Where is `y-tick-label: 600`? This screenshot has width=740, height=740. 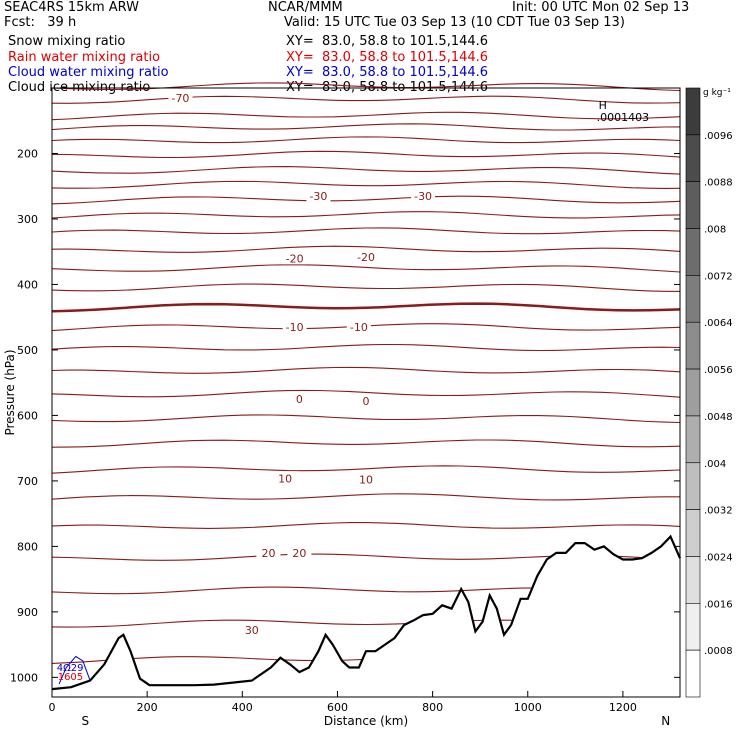 y-tick-label: 600 is located at coordinates (27, 415).